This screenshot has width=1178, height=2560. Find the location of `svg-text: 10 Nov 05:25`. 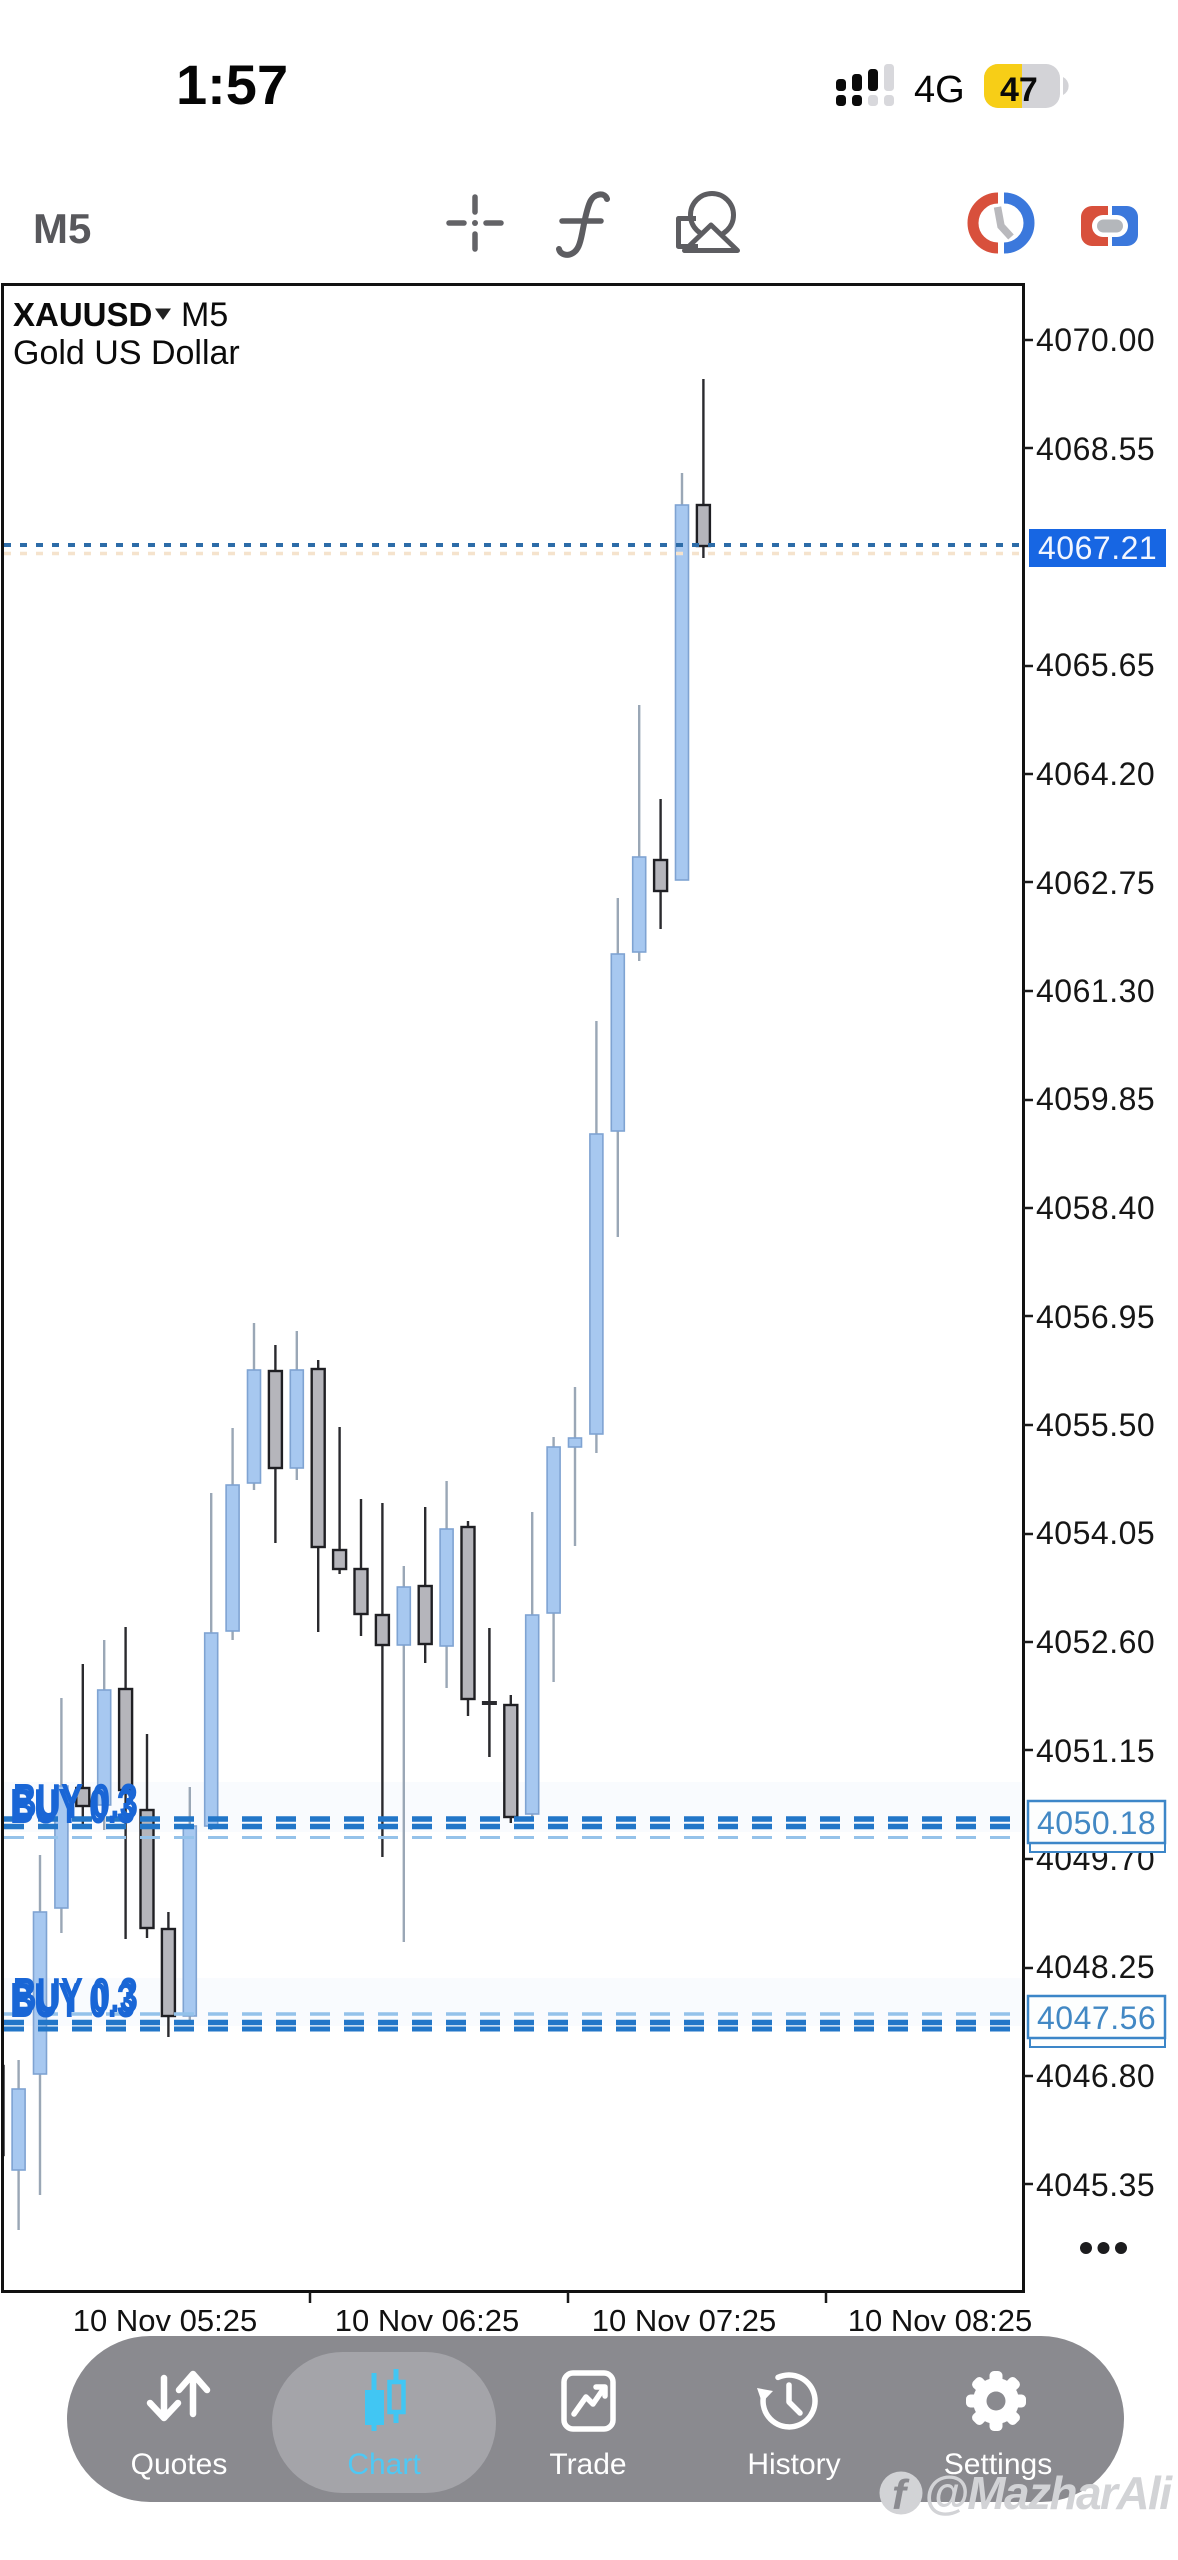

svg-text: 10 Nov 05:25 is located at coordinates (165, 2320).